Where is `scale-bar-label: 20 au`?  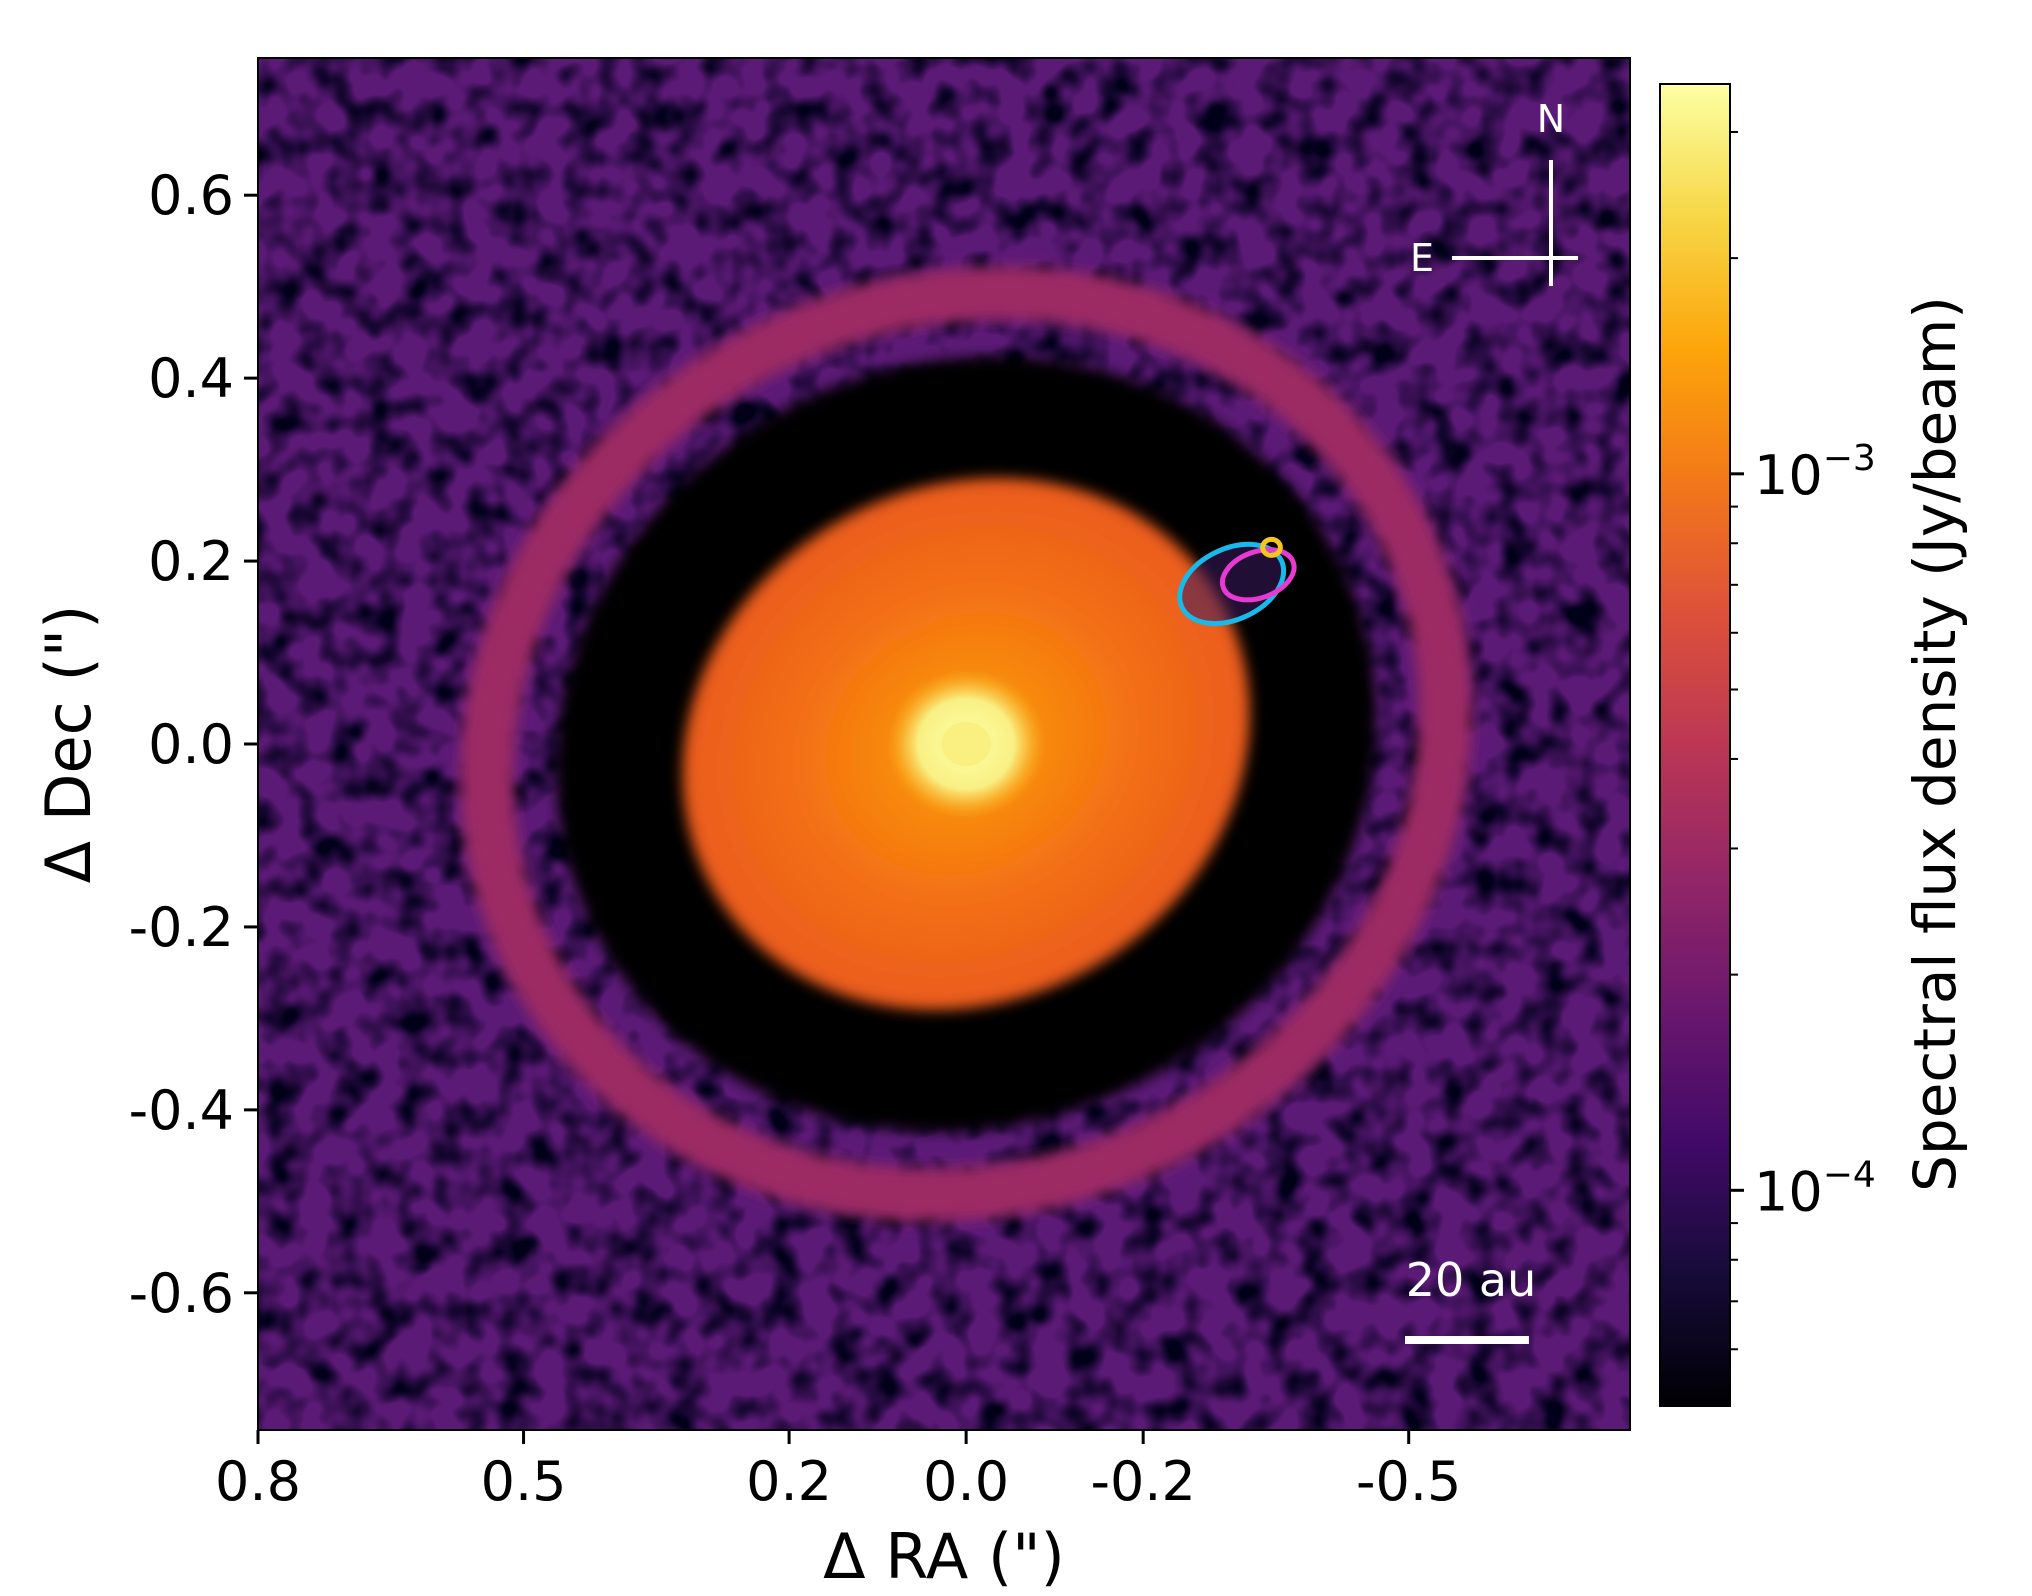 scale-bar-label: 20 au is located at coordinates (1471, 1280).